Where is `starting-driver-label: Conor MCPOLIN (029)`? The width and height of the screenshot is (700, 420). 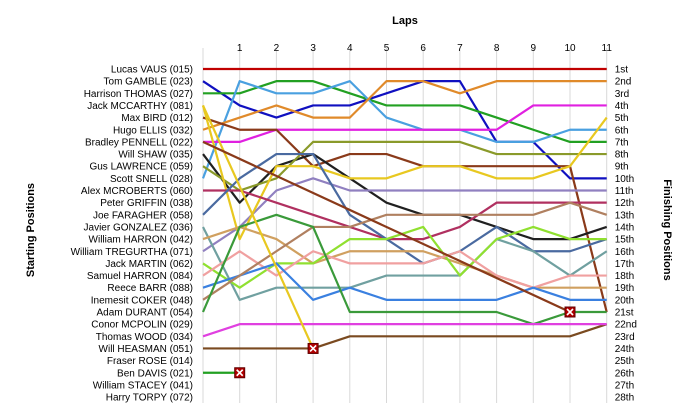
starting-driver-label: Conor MCPOLIN (029) is located at coordinates (142, 325).